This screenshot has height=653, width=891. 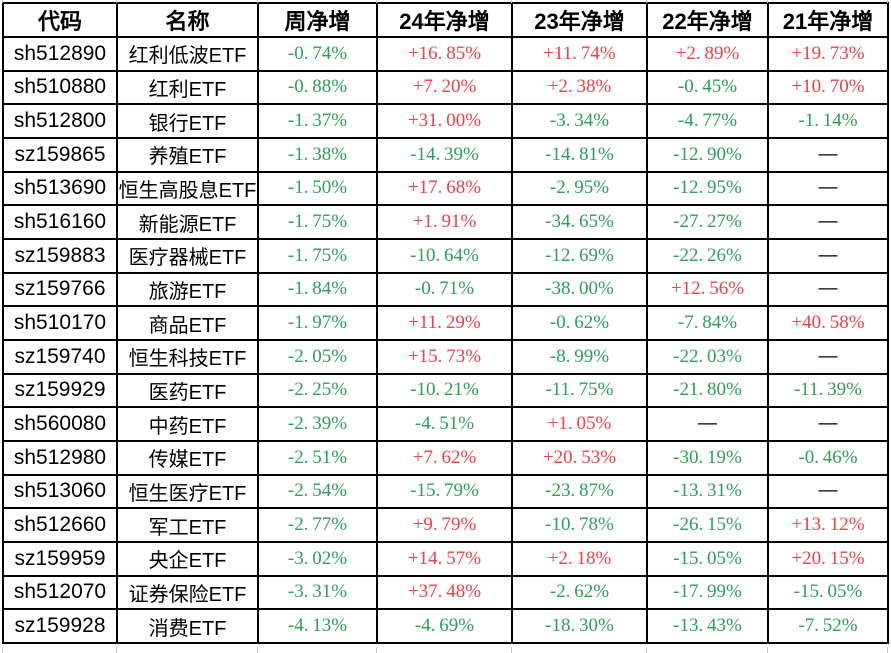 I want to click on pct-cell: +17. 68%, so click(x=444, y=188).